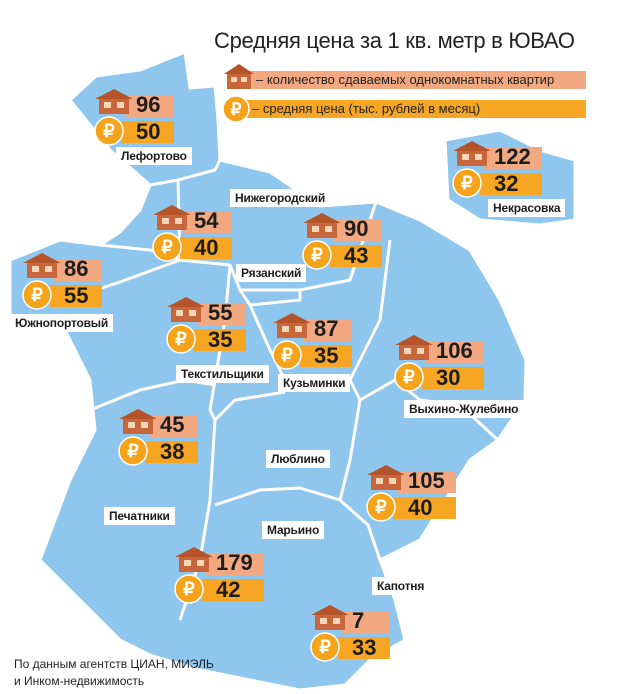  What do you see at coordinates (222, 374) in the screenshot?
I see `district-label-tekstilshchiki: Текстильщики` at bounding box center [222, 374].